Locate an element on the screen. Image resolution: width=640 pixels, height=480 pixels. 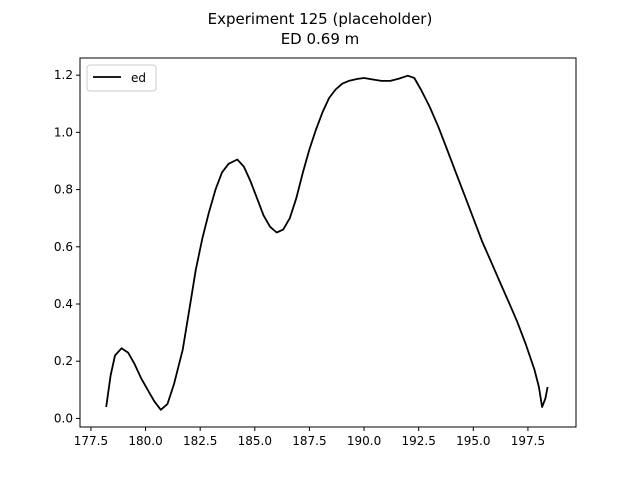
y-tick-label: 0.0 is located at coordinates (63, 418).